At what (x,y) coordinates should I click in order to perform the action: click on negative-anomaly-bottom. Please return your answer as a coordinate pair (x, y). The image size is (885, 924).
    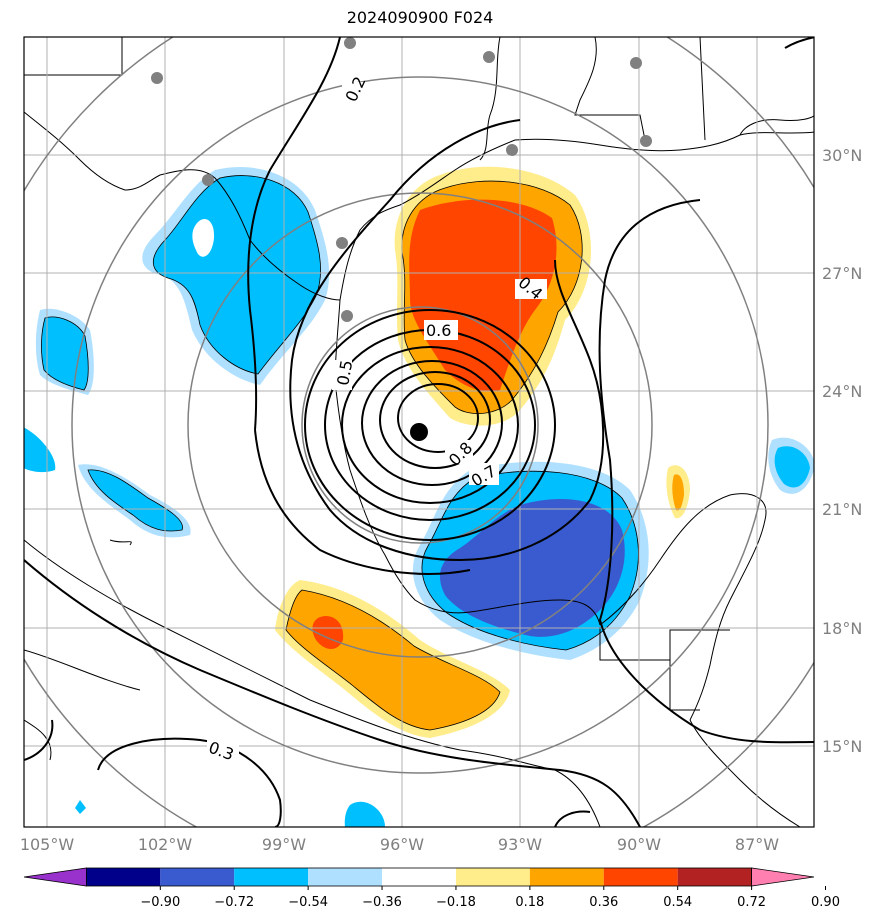
    Looking at the image, I should click on (364, 814).